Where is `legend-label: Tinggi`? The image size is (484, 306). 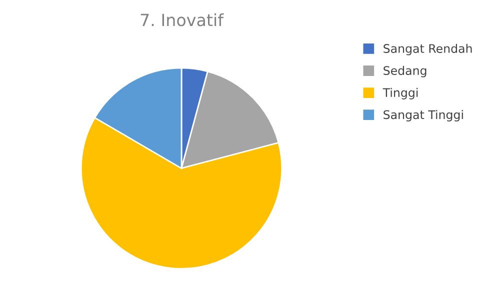
legend-label: Tinggi is located at coordinates (400, 94).